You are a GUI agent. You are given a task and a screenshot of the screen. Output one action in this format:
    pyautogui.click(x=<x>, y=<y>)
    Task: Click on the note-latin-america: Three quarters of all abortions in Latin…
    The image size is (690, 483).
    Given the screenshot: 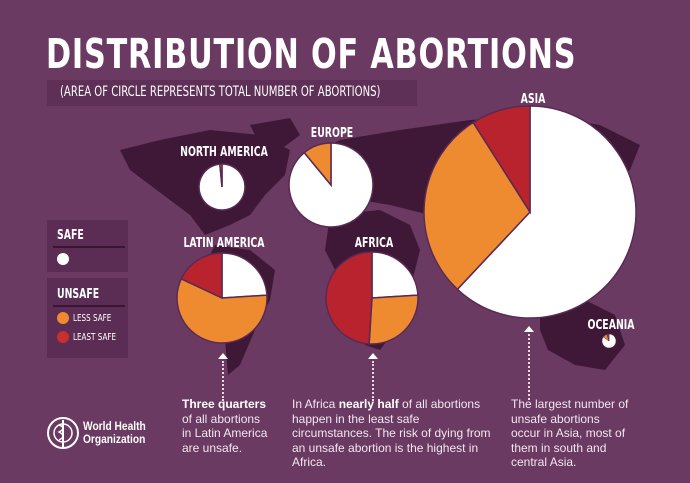 What is the action you would take?
    pyautogui.click(x=227, y=426)
    